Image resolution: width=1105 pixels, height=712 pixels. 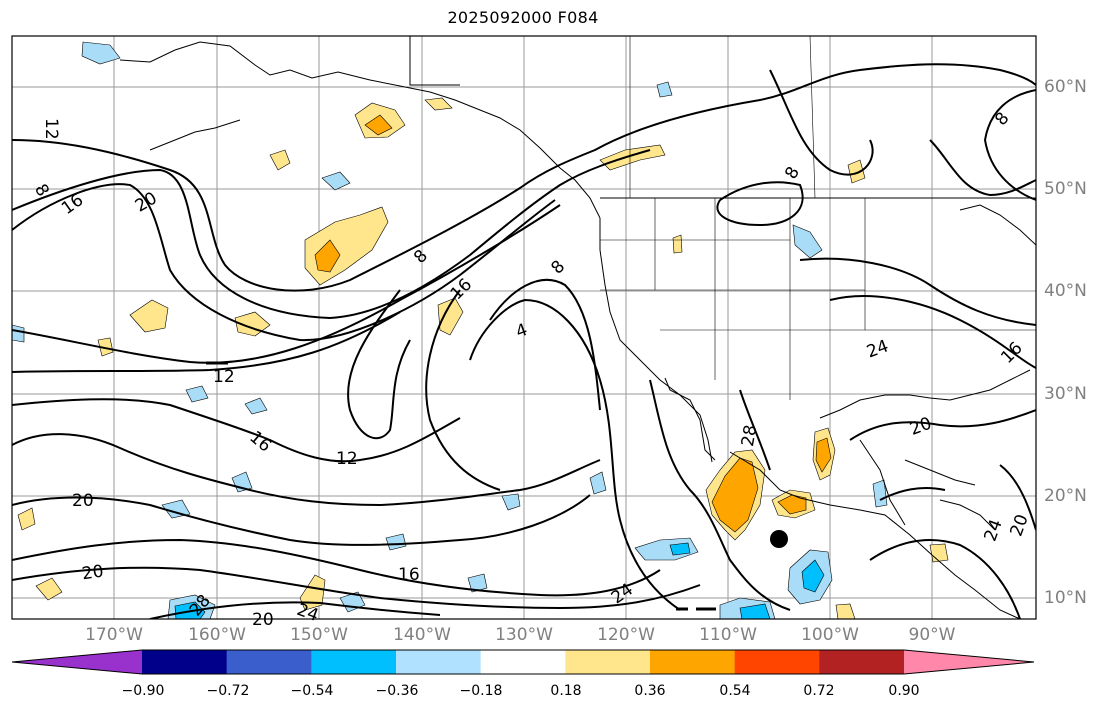 What do you see at coordinates (904, 691) in the screenshot?
I see `colorbar-tick-label: 0.90` at bounding box center [904, 691].